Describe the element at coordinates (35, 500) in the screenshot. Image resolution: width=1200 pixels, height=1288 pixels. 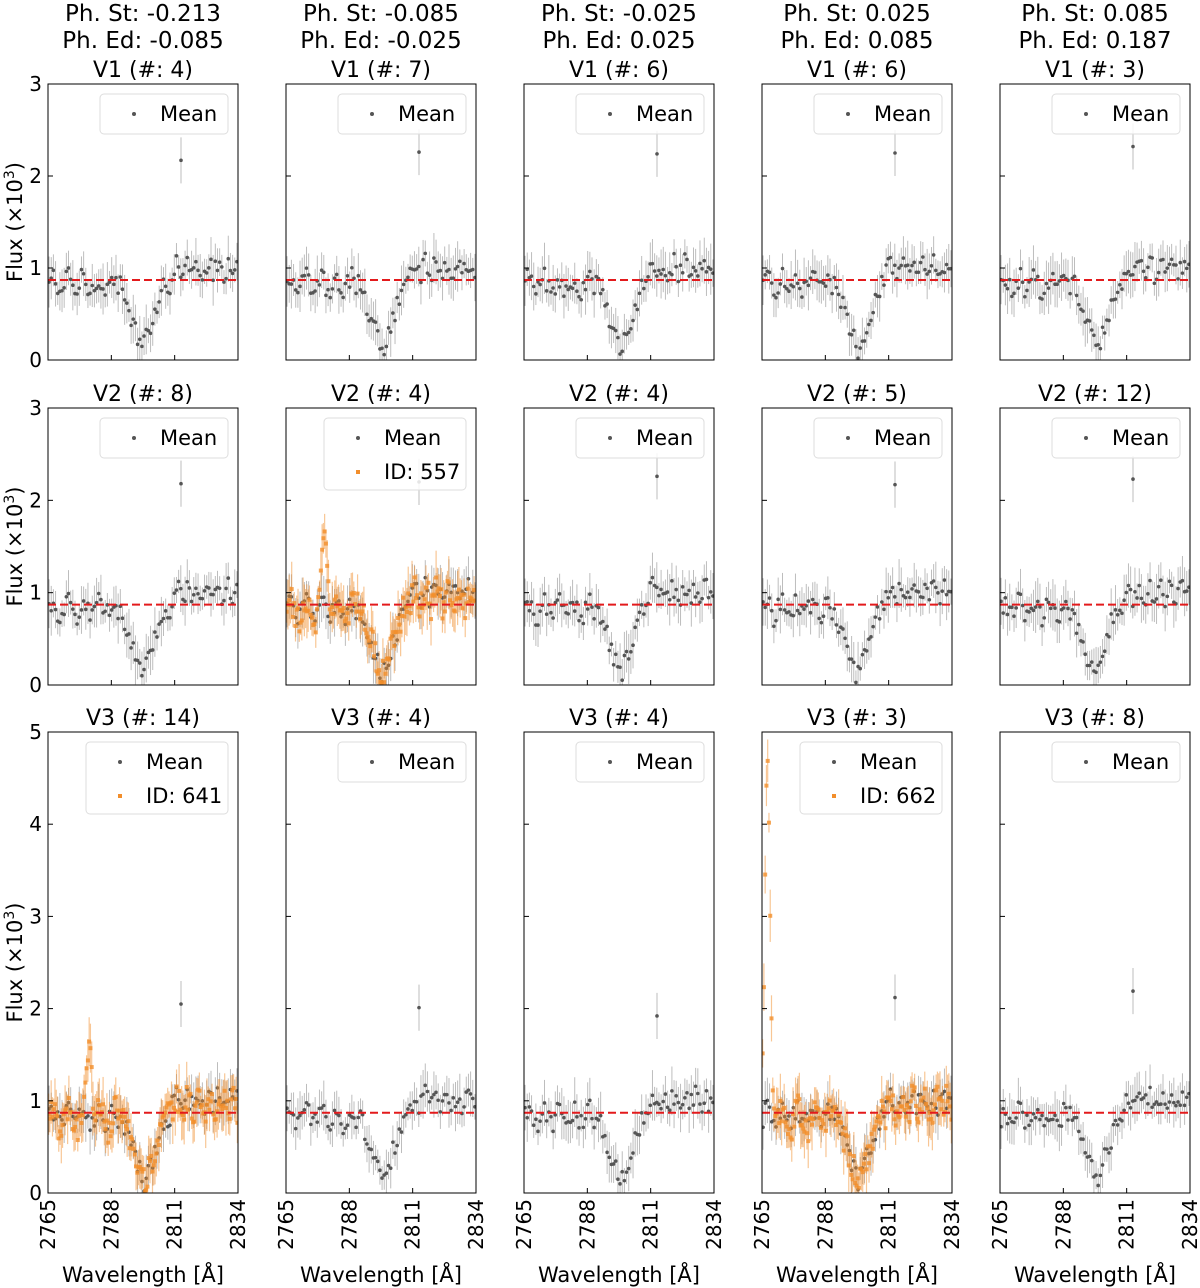
I see `y-tick-label: 2` at that location.